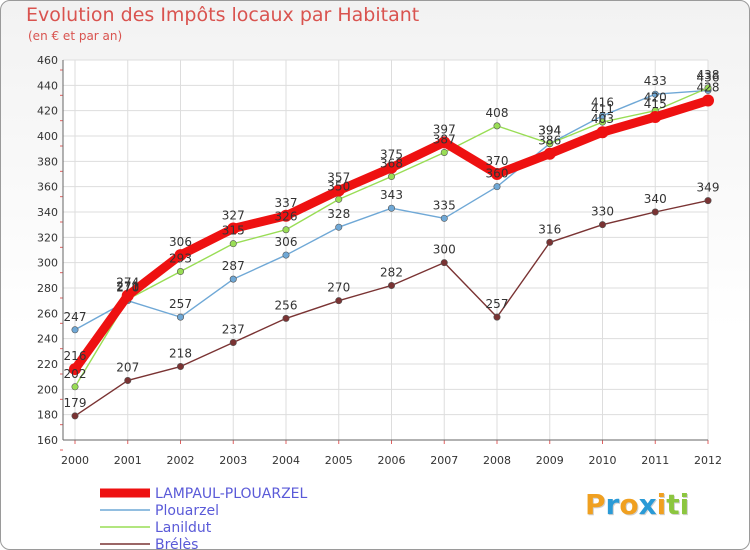 This screenshot has height=550, width=750. I want to click on logo-letter: P, so click(595, 504).